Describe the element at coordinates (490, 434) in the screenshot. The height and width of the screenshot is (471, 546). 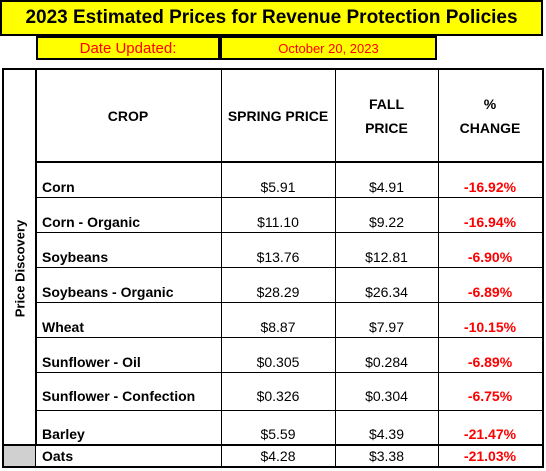
I see `change-cell: -21.47%` at that location.